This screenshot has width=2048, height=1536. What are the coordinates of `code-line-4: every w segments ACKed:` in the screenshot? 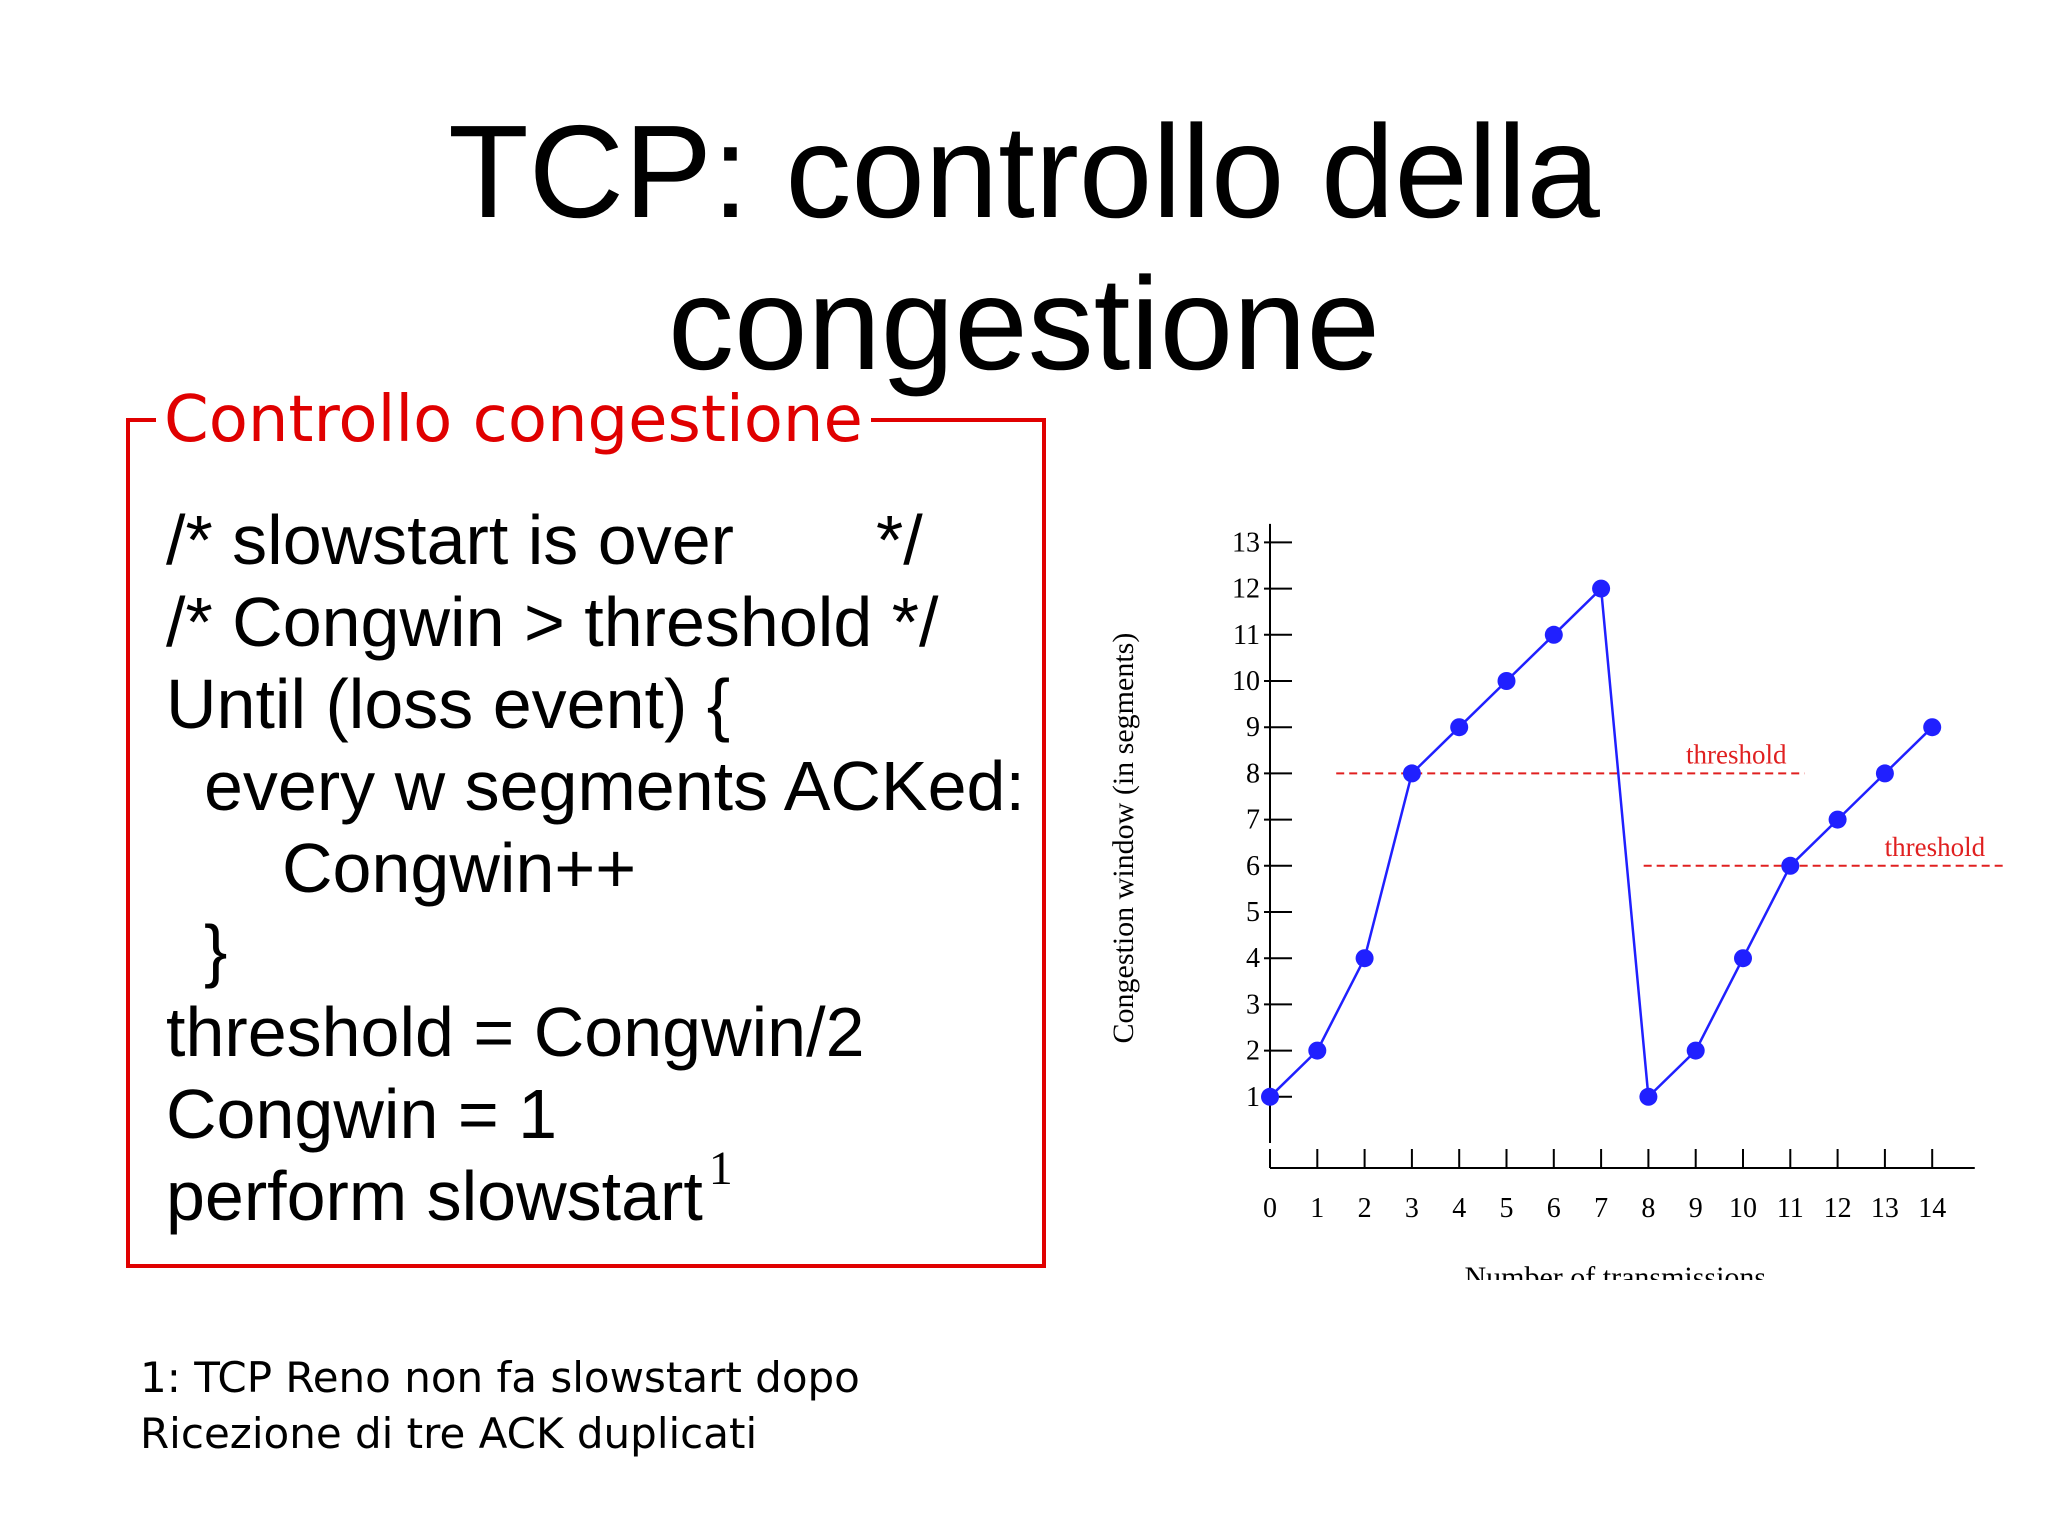 It's located at (614, 786).